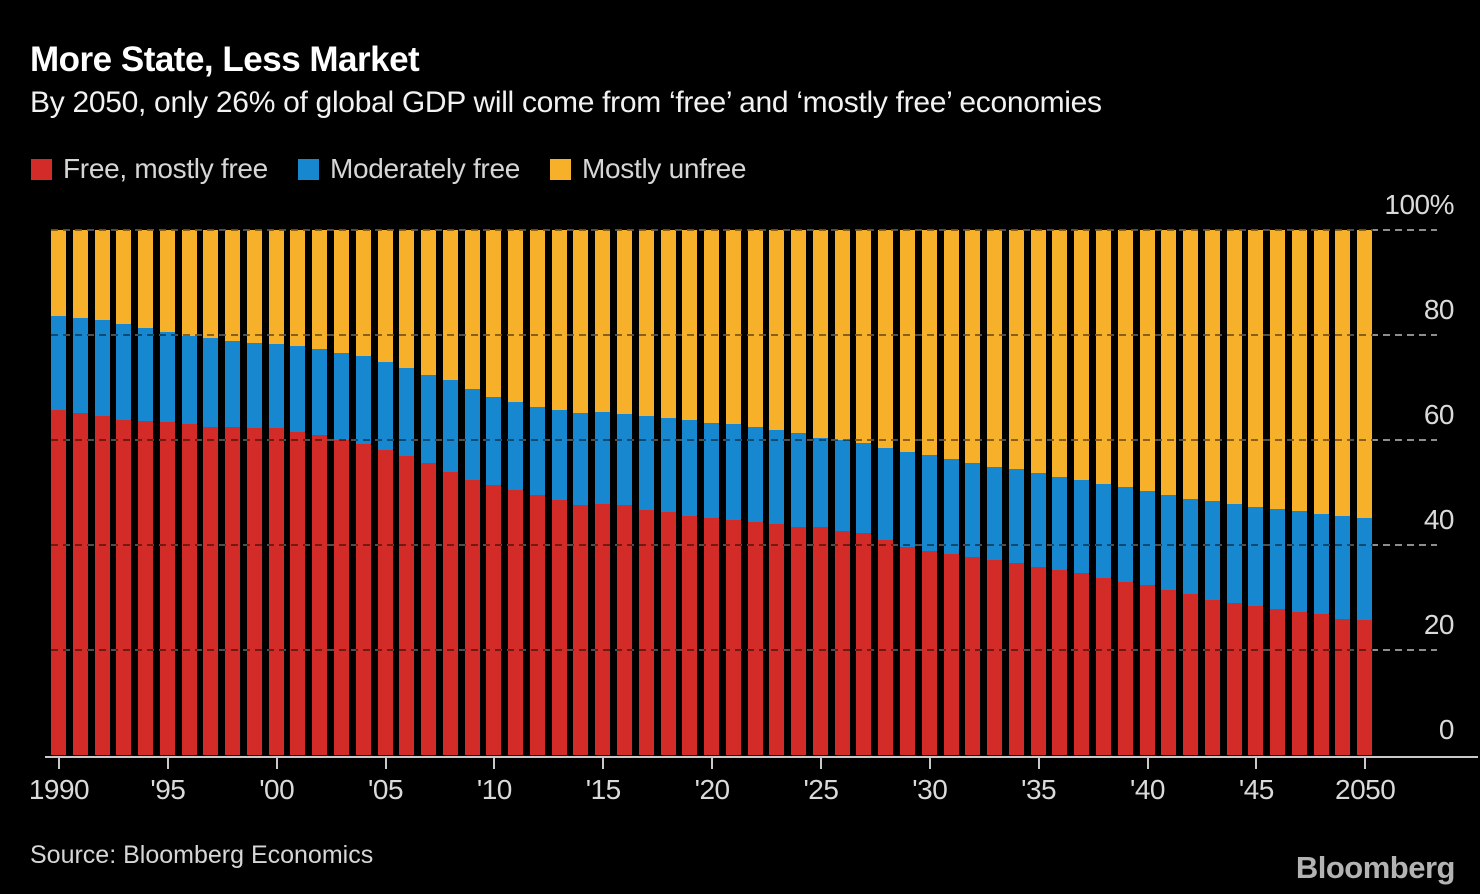 This screenshot has width=1480, height=894. I want to click on x-tick-2025, so click(820, 763).